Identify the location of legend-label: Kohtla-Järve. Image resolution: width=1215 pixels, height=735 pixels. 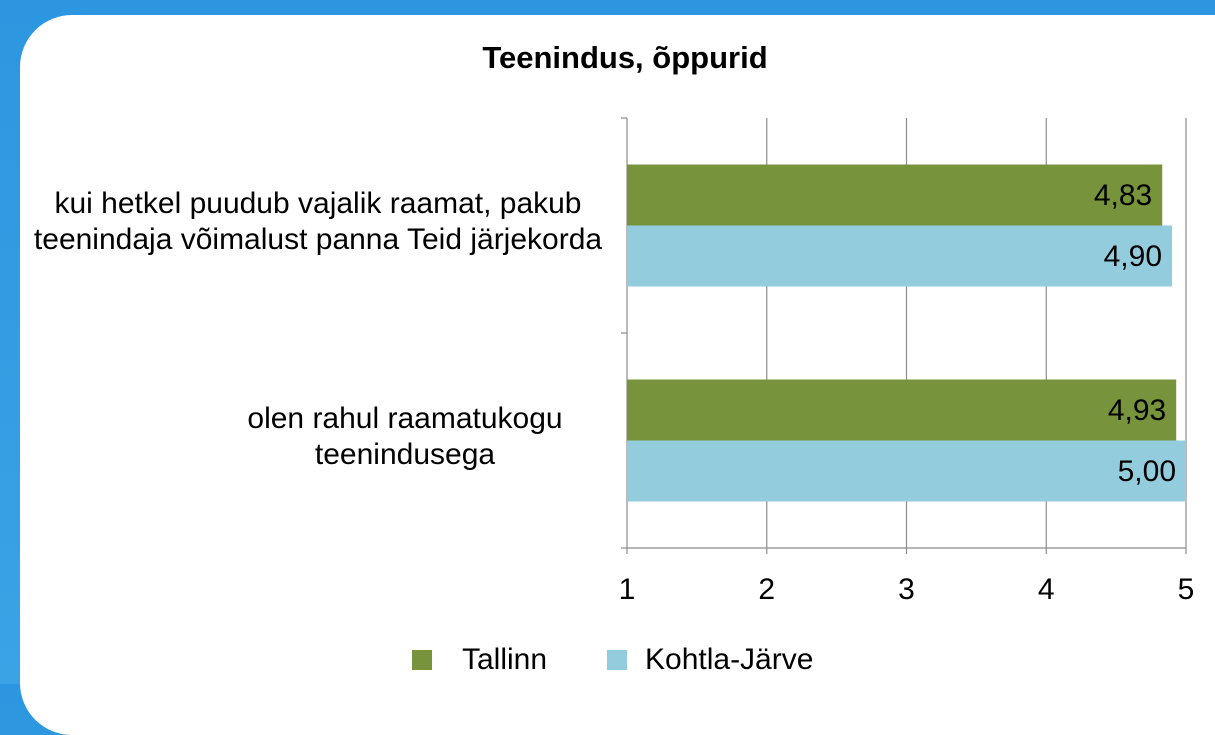
(729, 659).